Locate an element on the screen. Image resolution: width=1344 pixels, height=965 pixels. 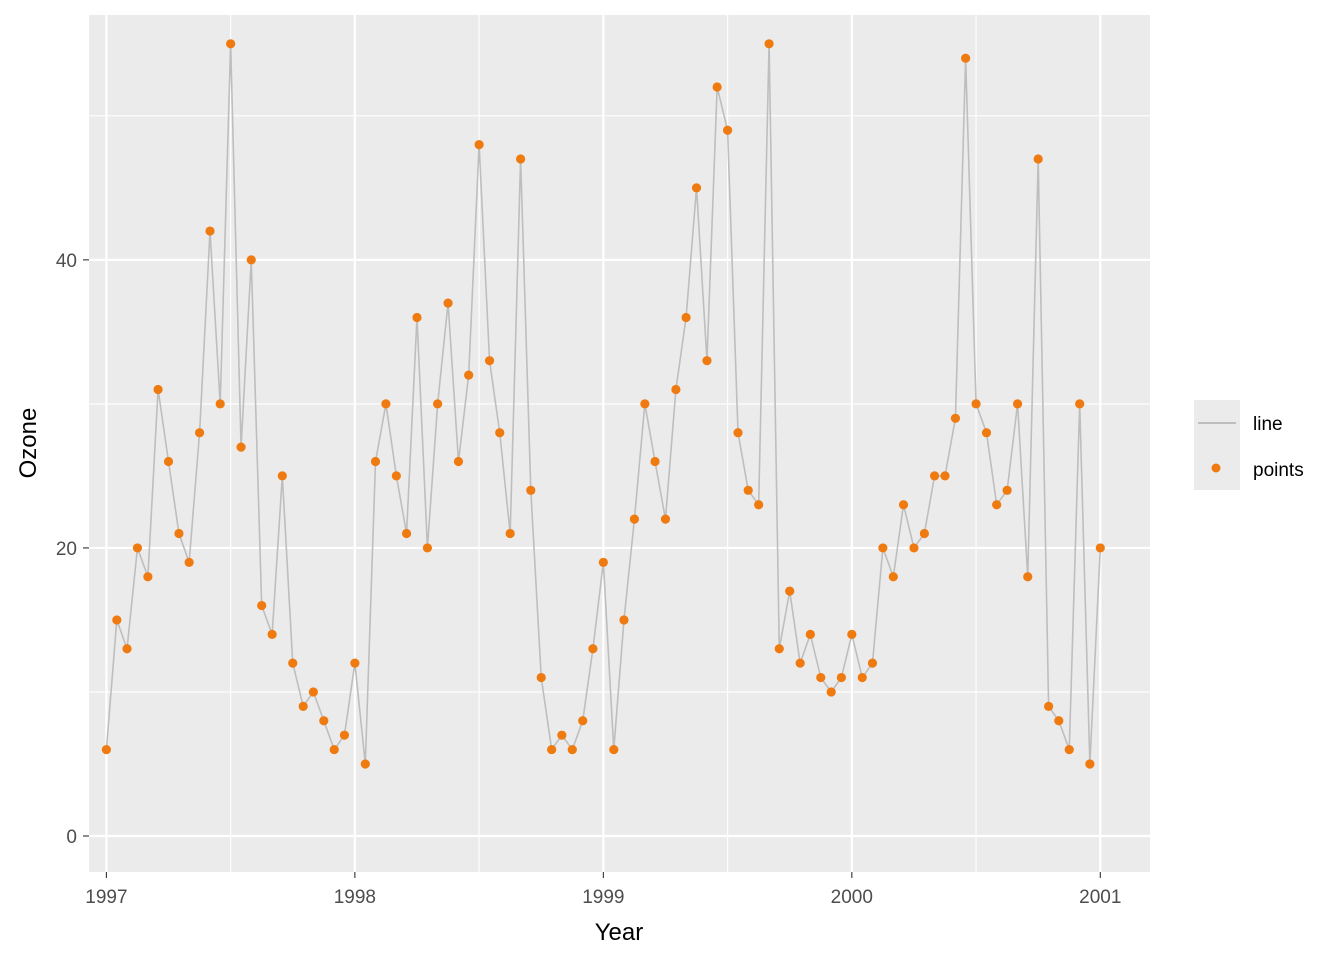
x-tick-label: 2000 is located at coordinates (852, 897).